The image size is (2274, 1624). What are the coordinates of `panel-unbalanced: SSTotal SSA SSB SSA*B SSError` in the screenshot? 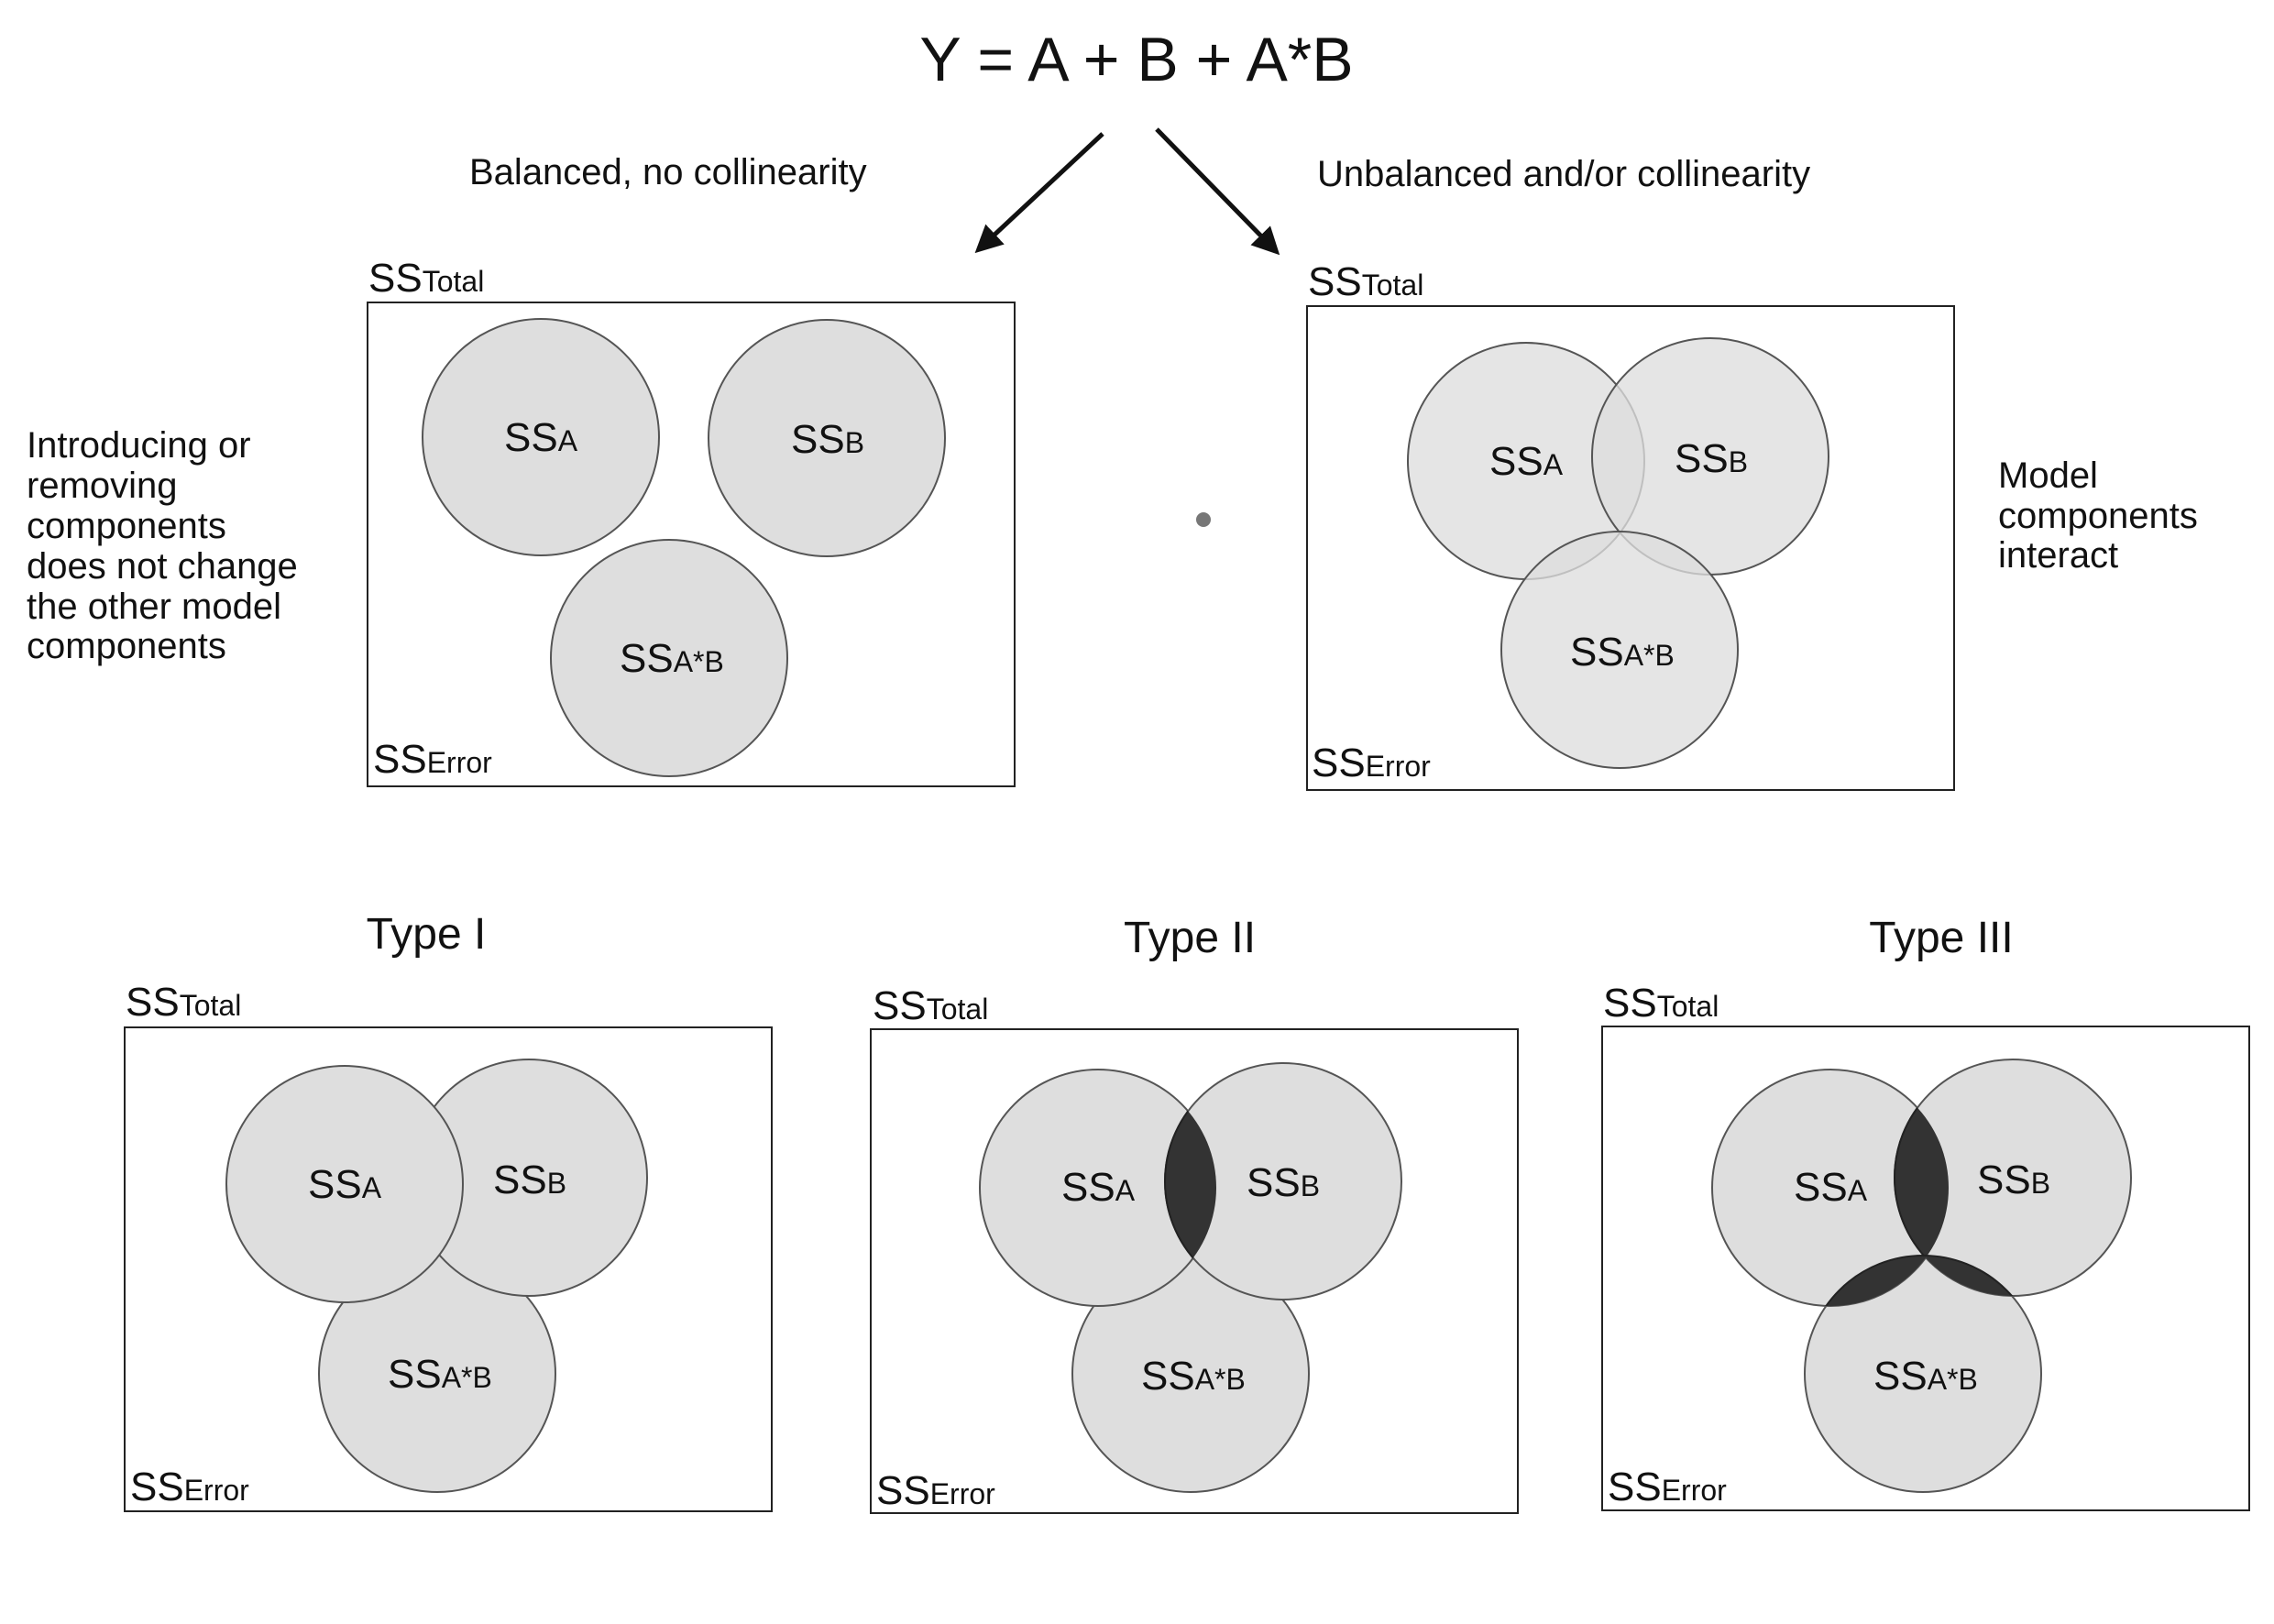 It's located at (1630, 525).